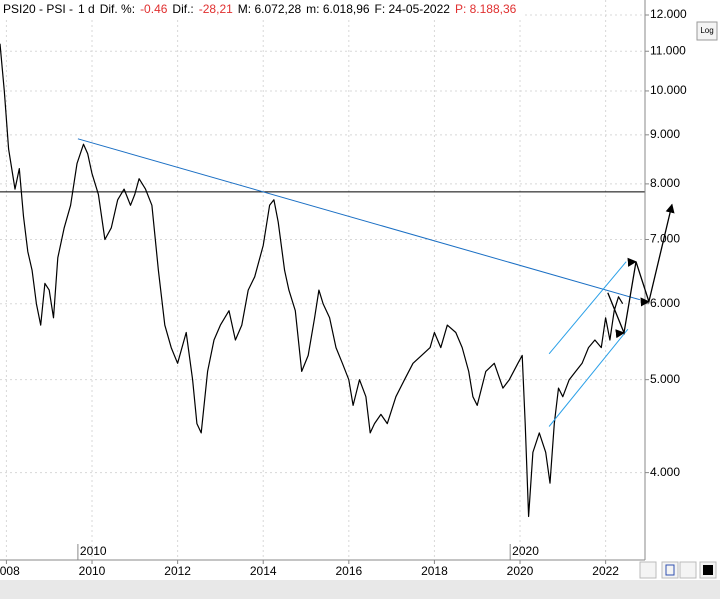  Describe the element at coordinates (154, 9) in the screenshot. I see `header-field: -0.46` at that location.